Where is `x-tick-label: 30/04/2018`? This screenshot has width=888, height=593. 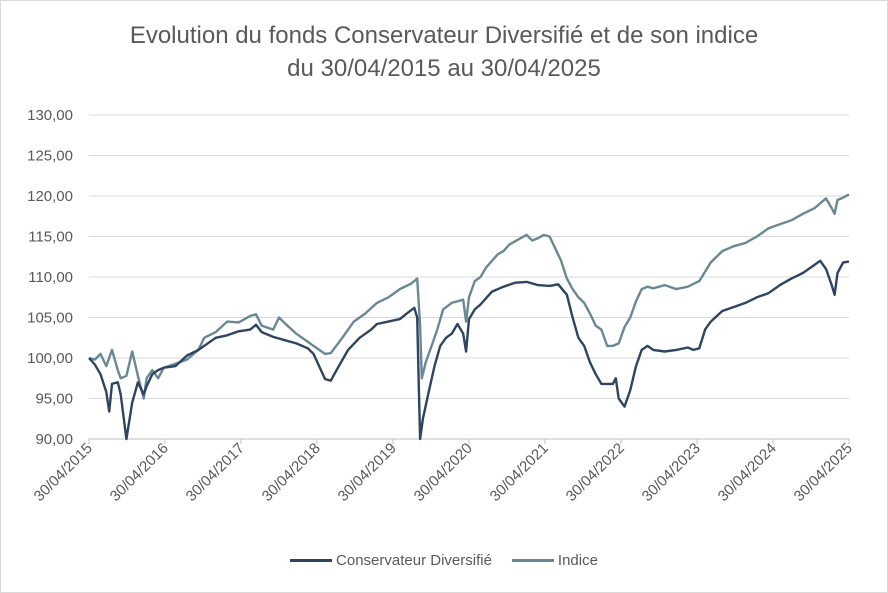
x-tick-label: 30/04/2018 is located at coordinates (291, 472).